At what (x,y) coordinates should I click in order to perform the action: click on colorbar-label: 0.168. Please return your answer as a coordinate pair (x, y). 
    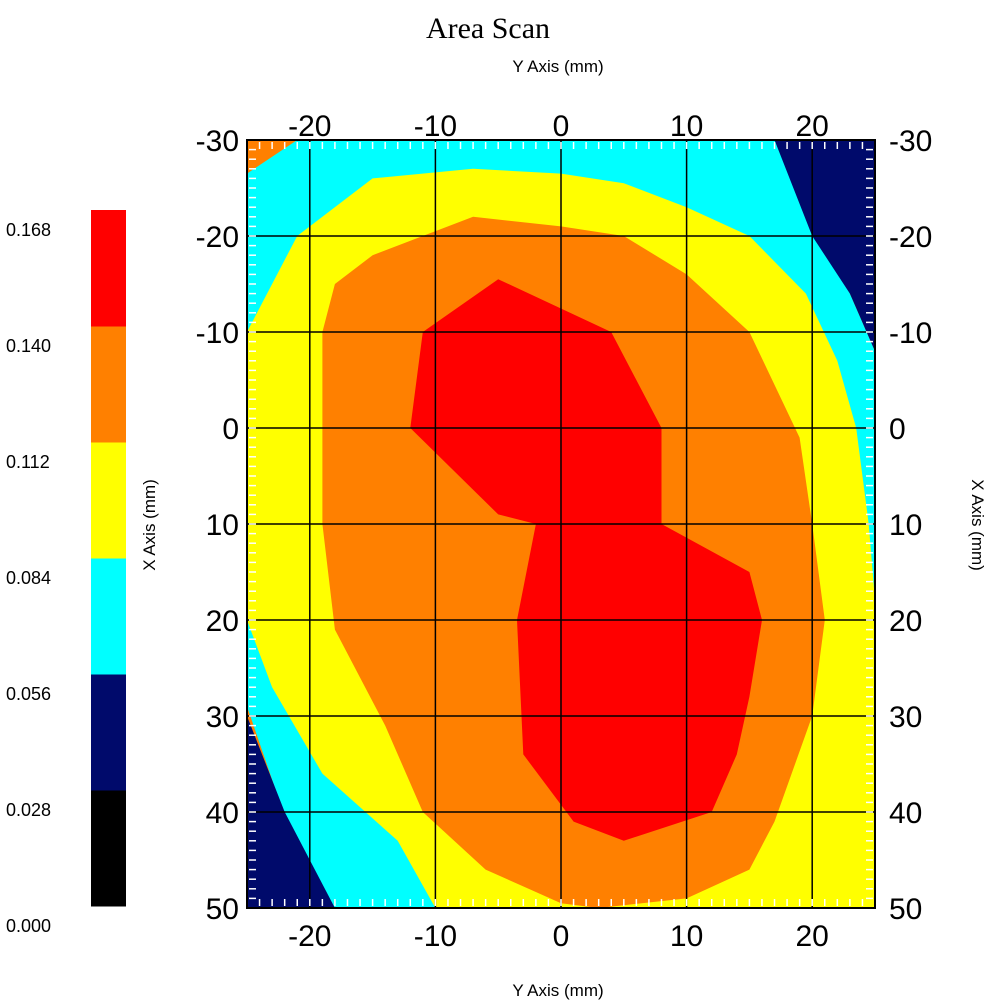
    Looking at the image, I should click on (28, 230).